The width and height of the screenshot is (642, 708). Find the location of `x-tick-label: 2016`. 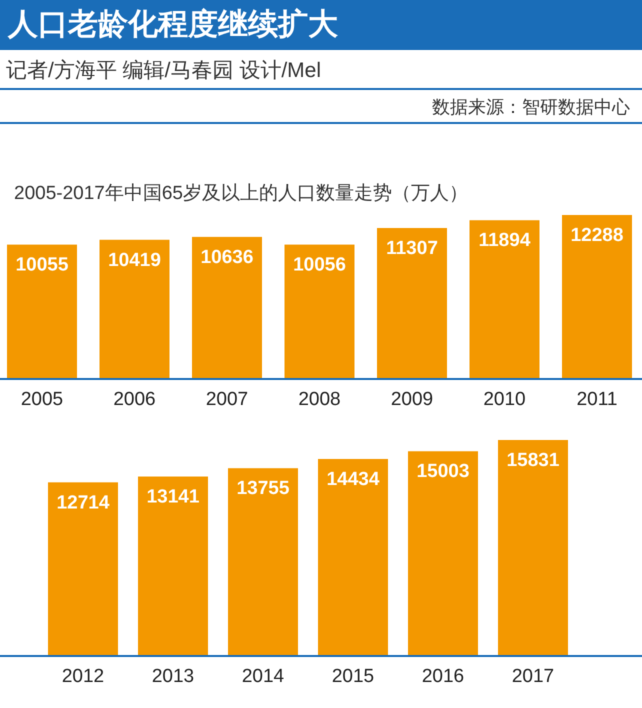

x-tick-label: 2016 is located at coordinates (443, 676).